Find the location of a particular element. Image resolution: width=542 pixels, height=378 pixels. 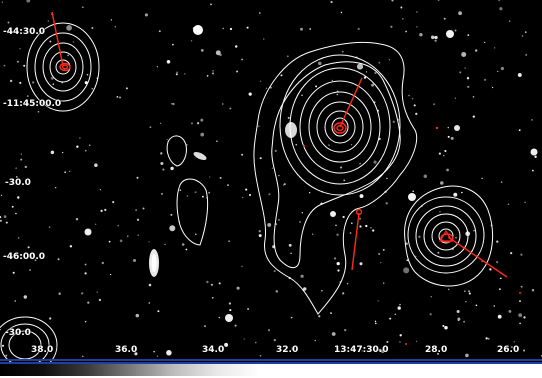

colorbar is located at coordinates (271, 370).